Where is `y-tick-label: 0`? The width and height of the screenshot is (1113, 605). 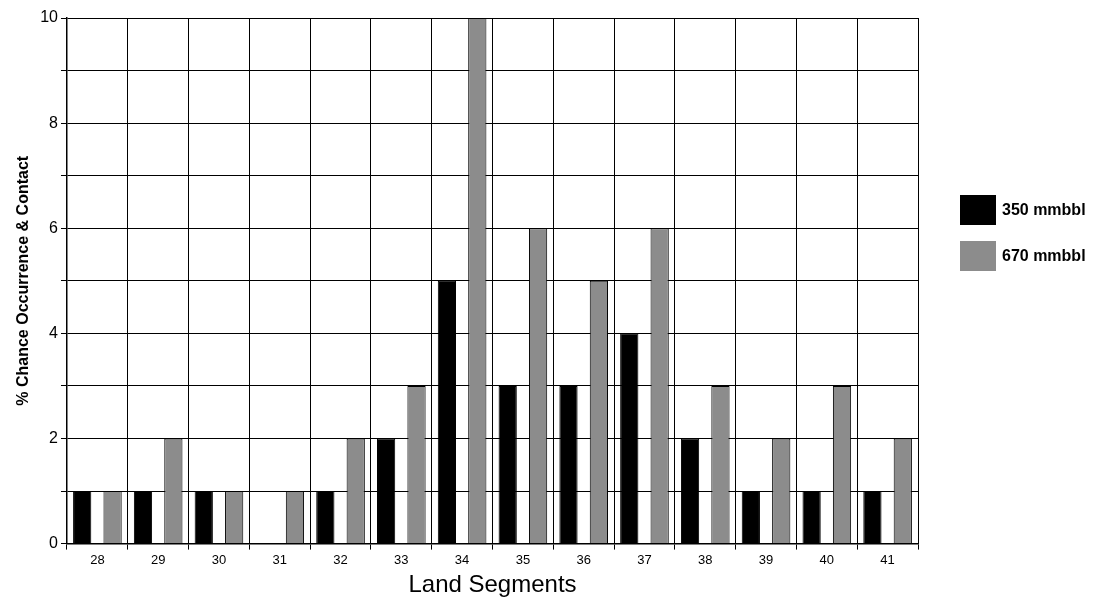 y-tick-label: 0 is located at coordinates (54, 543).